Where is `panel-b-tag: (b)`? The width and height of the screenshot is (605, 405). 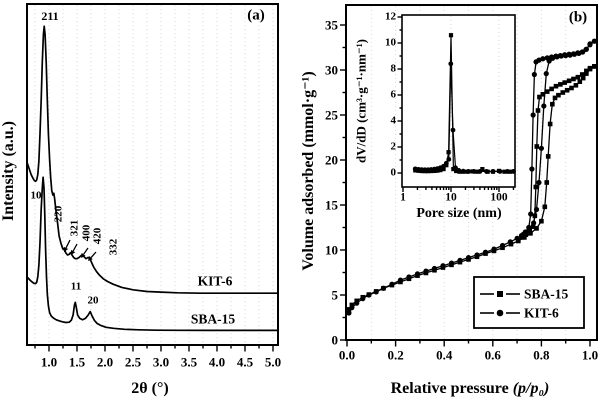 panel-b-tag: (b) is located at coordinates (578, 17).